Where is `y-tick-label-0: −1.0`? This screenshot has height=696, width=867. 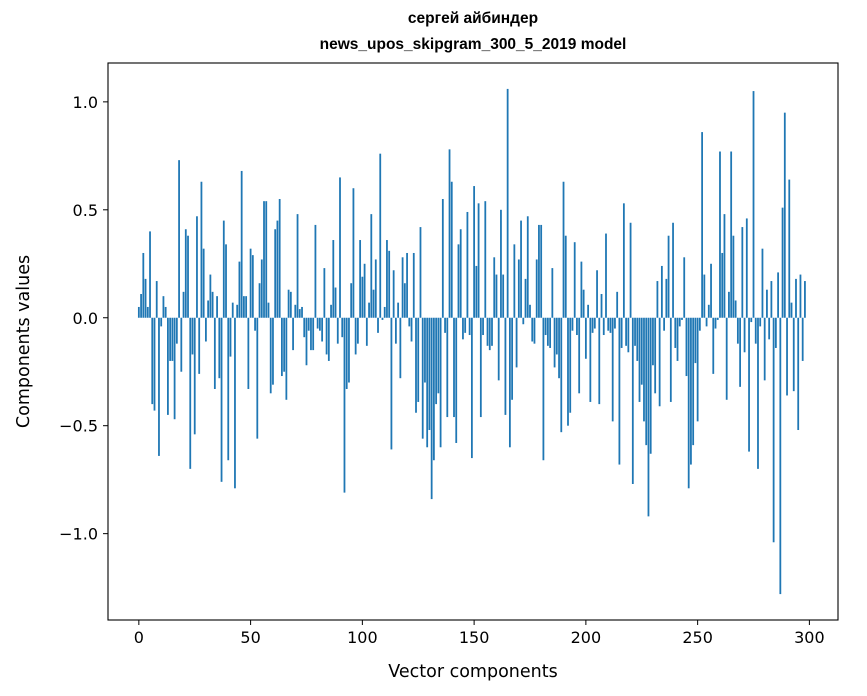 y-tick-label-0: −1.0 is located at coordinates (78, 534).